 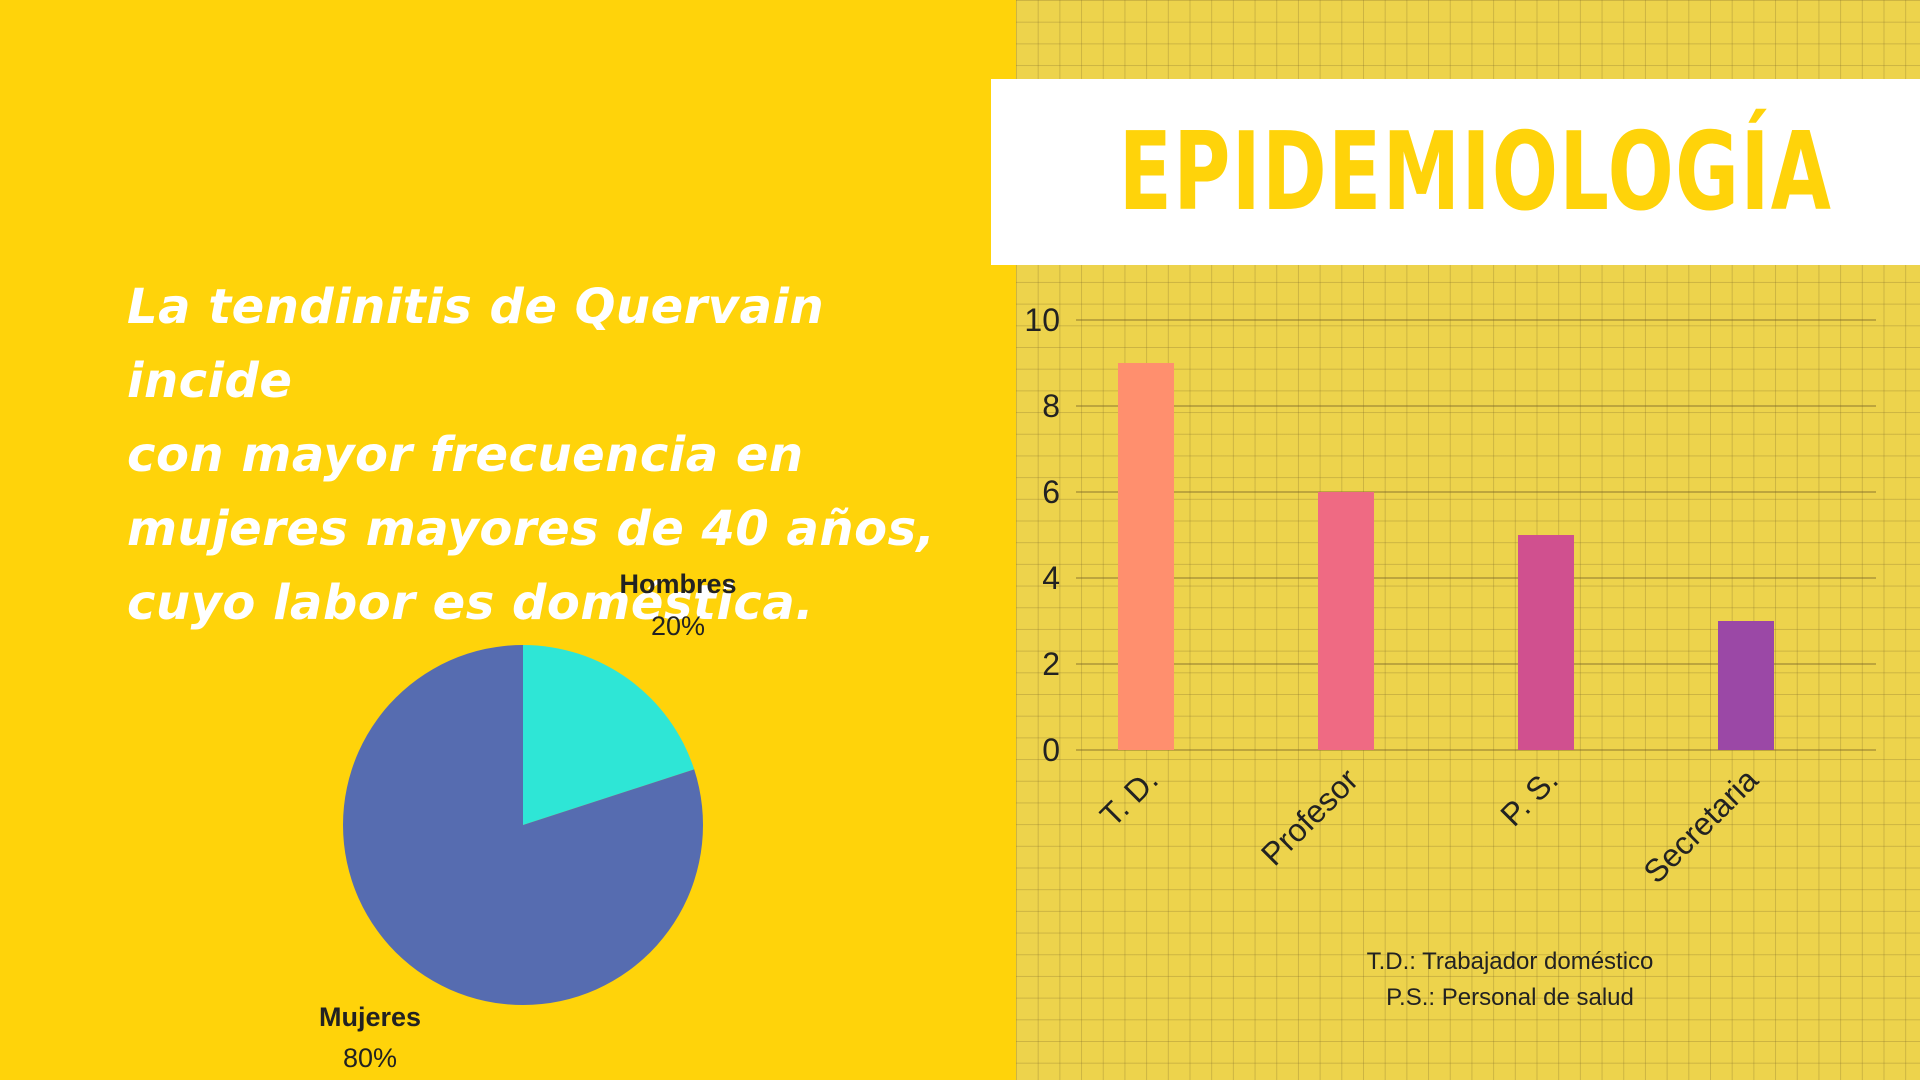 I want to click on x-tick-label: Secretaria, so click(x=1700, y=825).